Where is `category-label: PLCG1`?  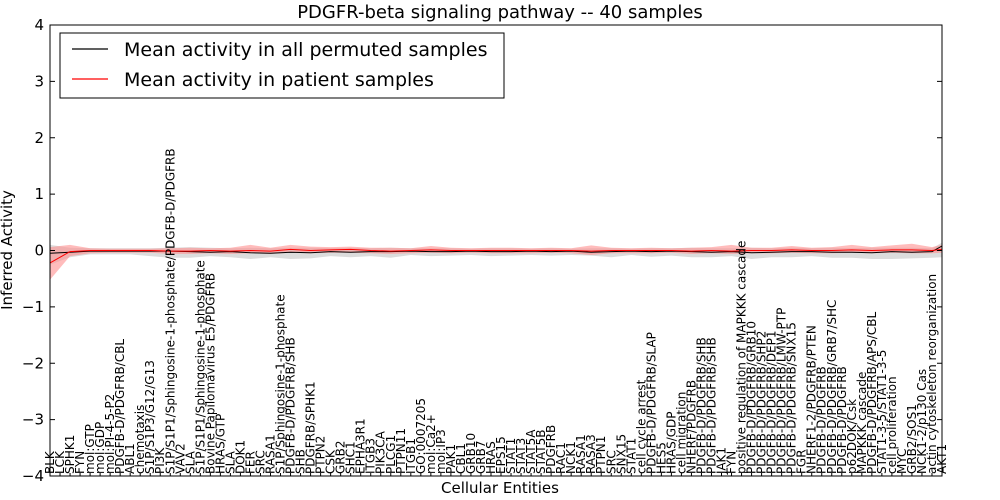
category-label: PLCG1 is located at coordinates (391, 454).